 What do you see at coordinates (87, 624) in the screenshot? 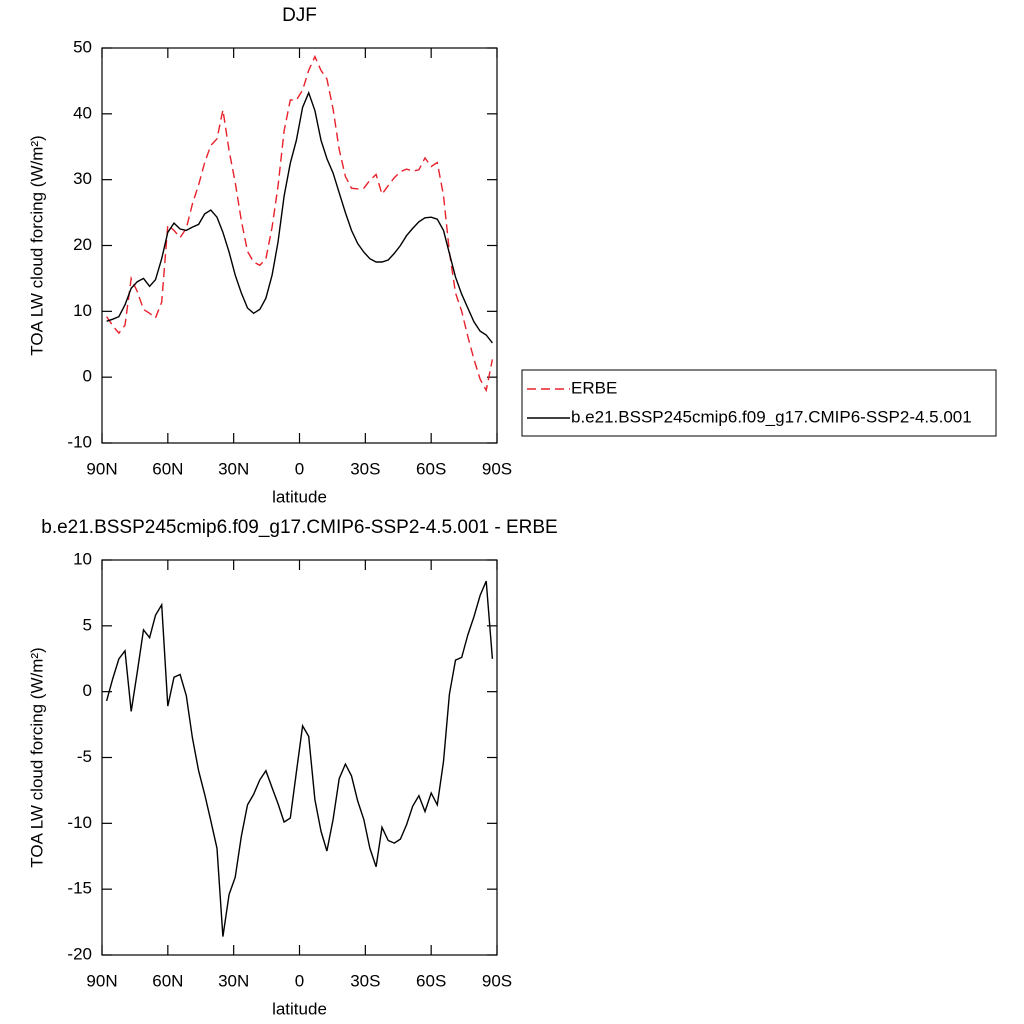
I see `y-tick-label: 5` at bounding box center [87, 624].